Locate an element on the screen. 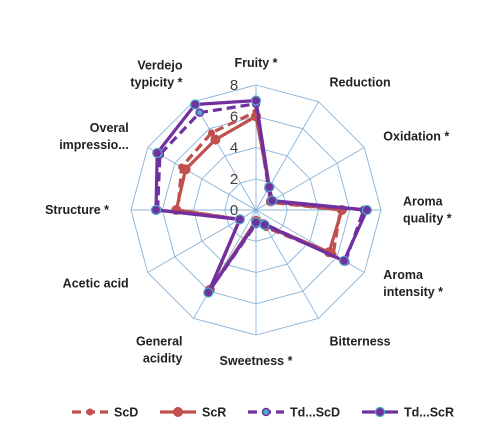  axis-label: General acidity is located at coordinates (159, 349).